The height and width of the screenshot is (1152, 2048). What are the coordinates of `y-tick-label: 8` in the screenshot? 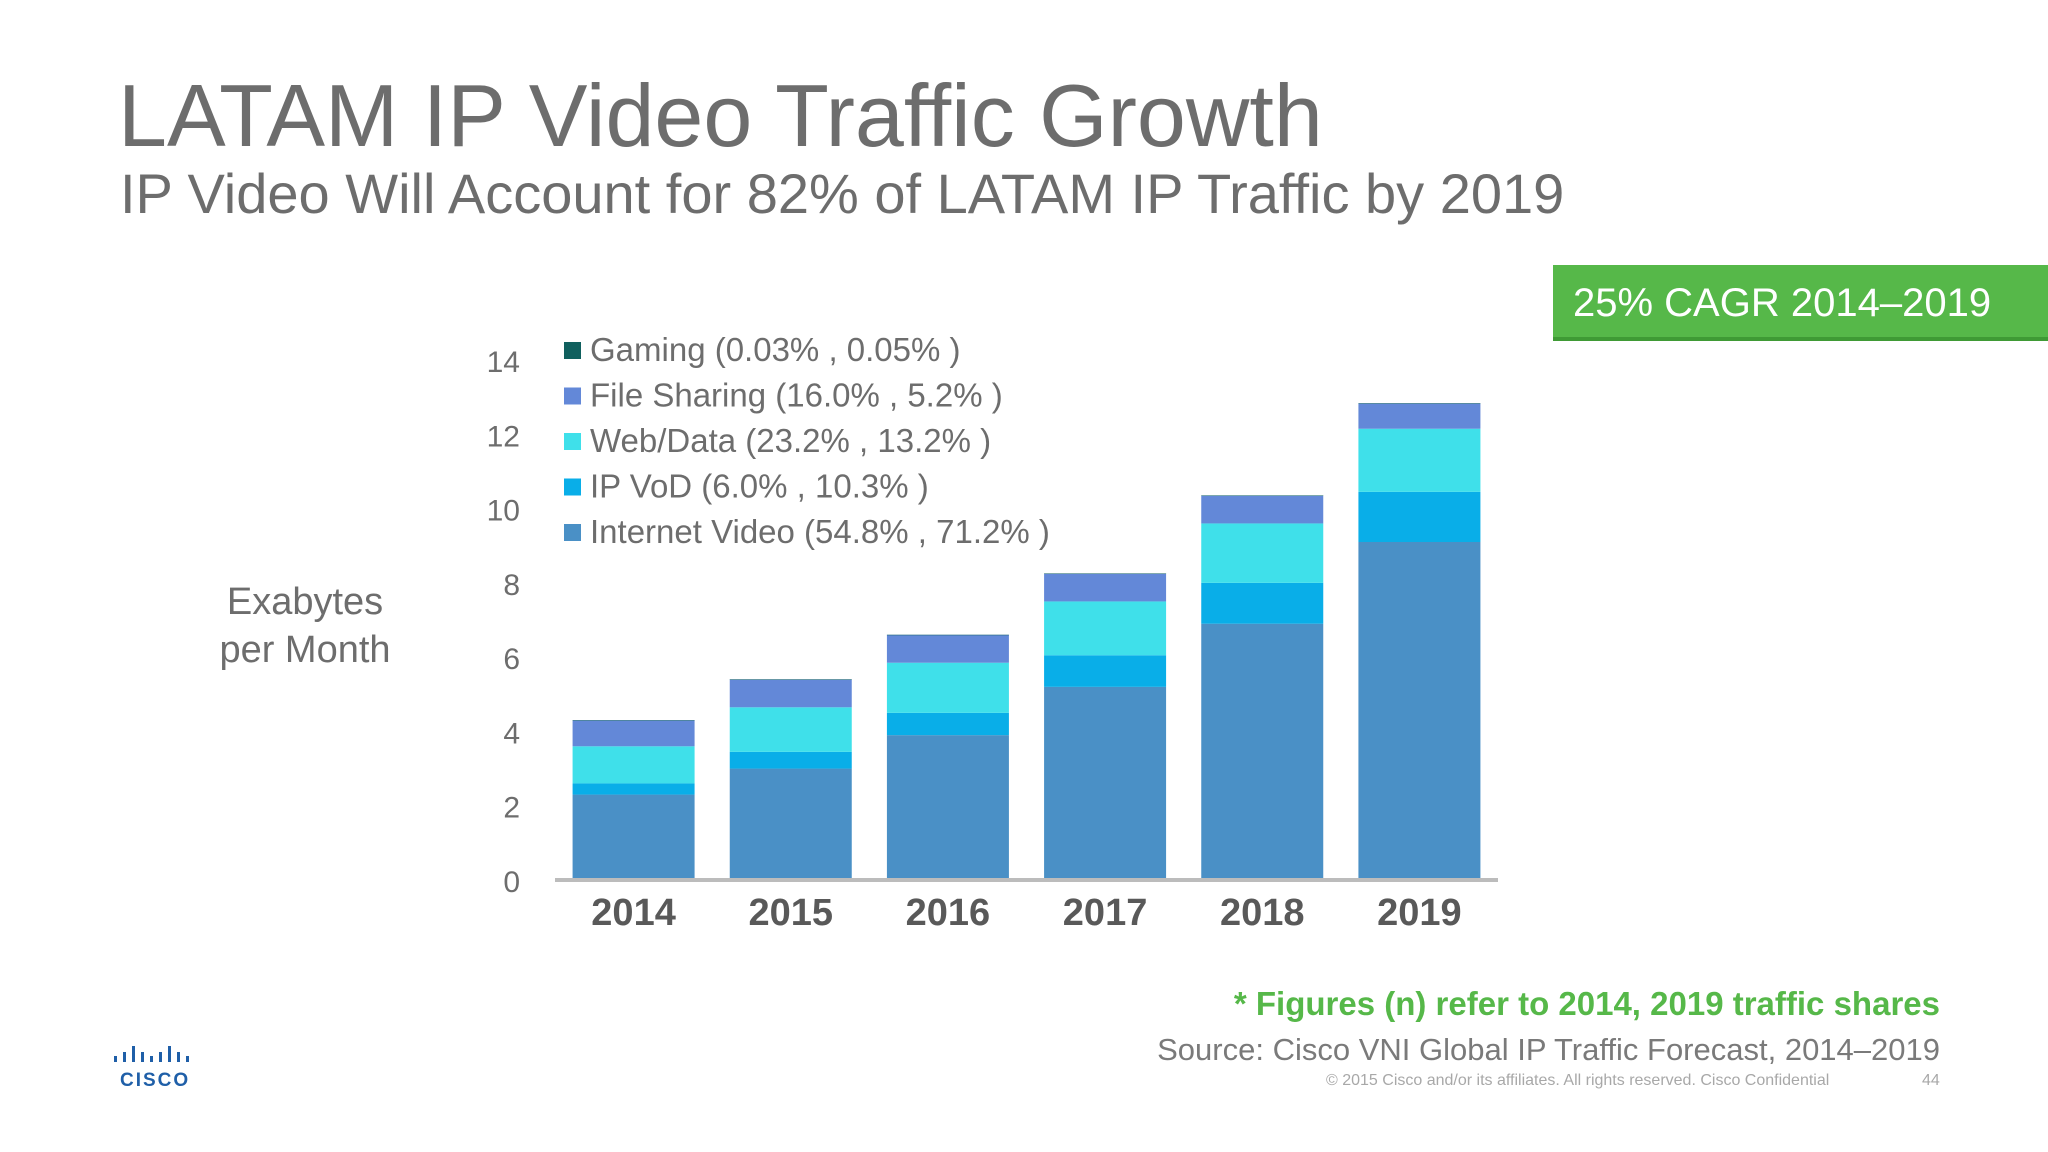 It's located at (511, 585).